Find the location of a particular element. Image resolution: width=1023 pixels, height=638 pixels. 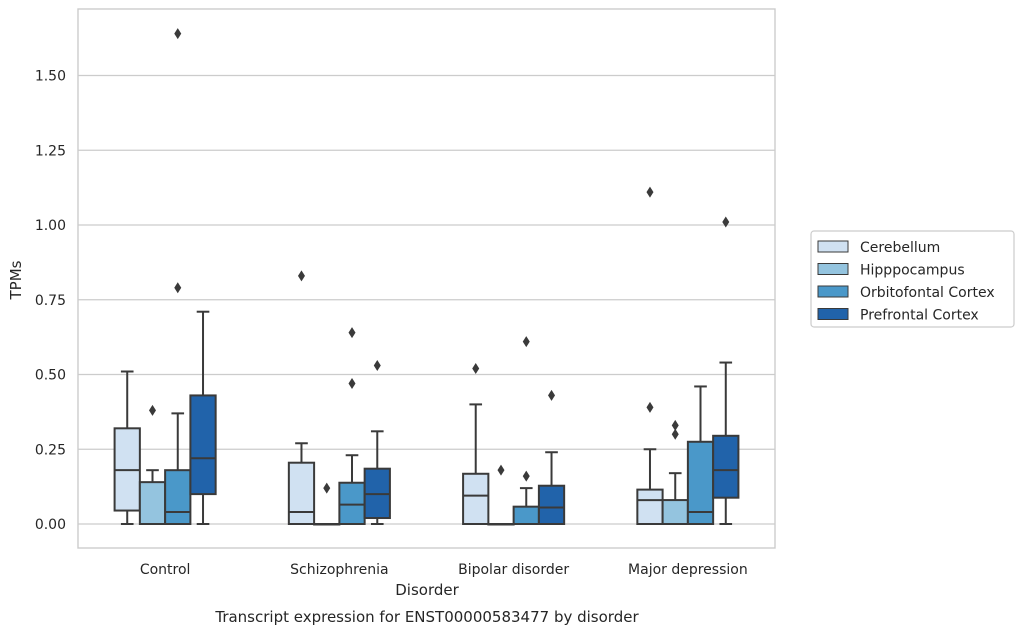

legend-label: Cerebellum is located at coordinates (900, 248).